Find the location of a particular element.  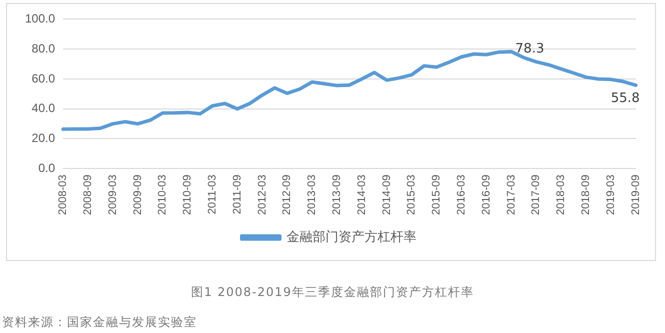

x-tick-label: 2017-03 is located at coordinates (511, 195).